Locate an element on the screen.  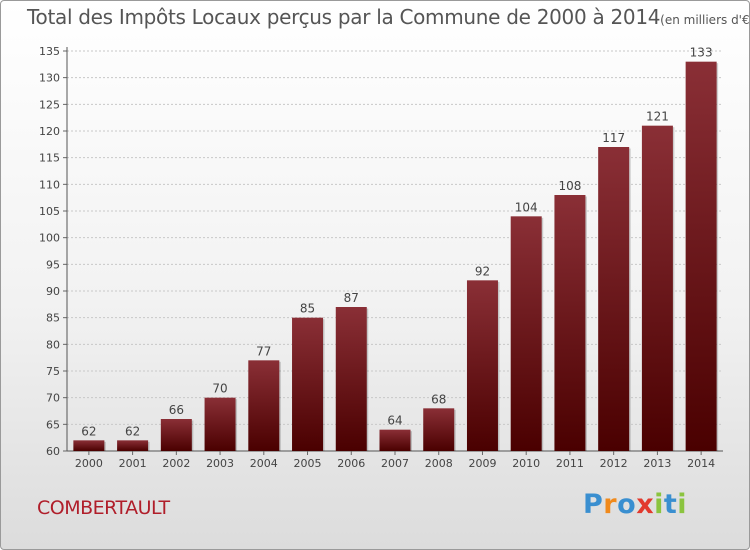
x-tick-label: 2010 is located at coordinates (526, 463).